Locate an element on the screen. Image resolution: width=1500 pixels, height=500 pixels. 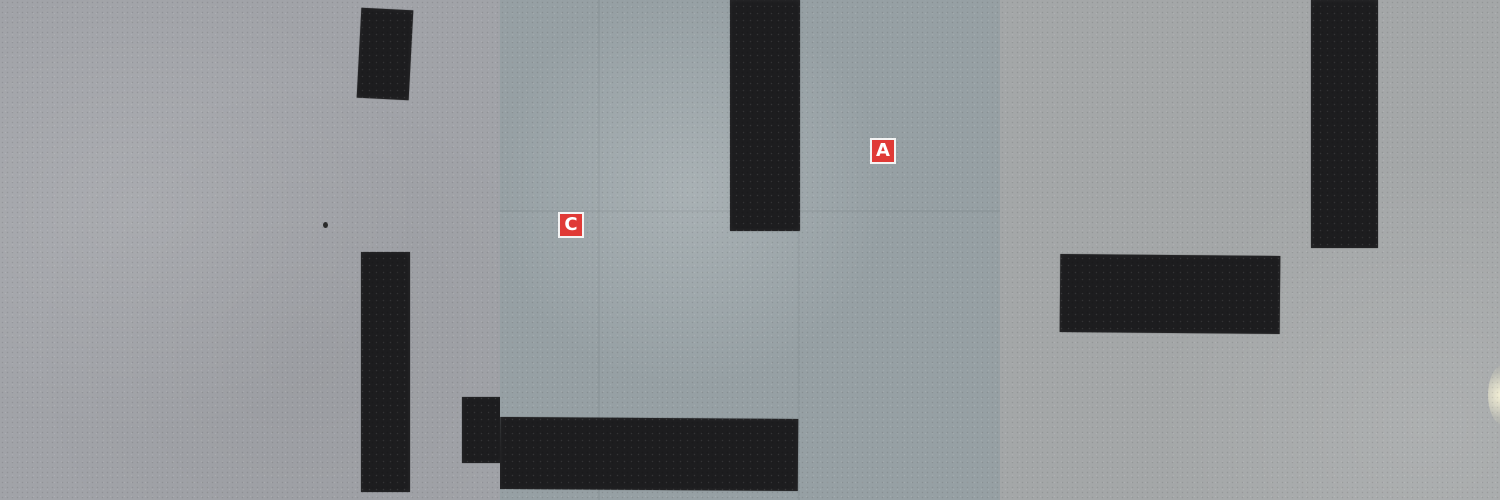
tape-short-top is located at coordinates (385, 54).